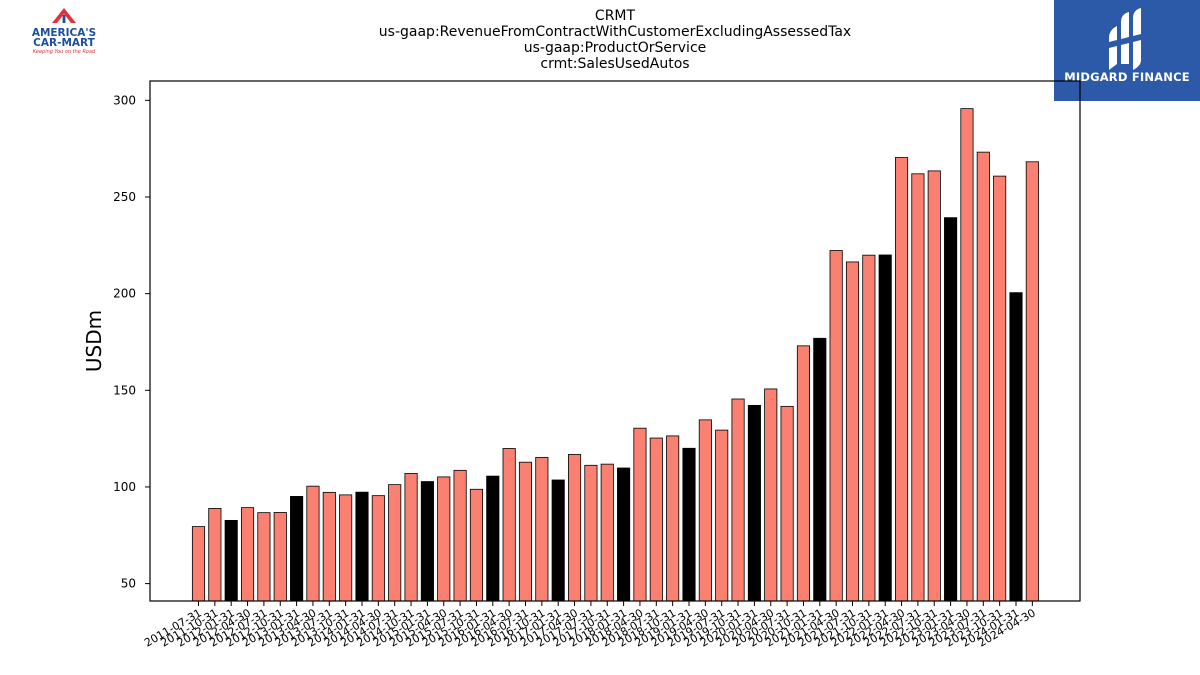 The image size is (1200, 675). I want to click on logo-line1: AMERICA'S, so click(64, 33).